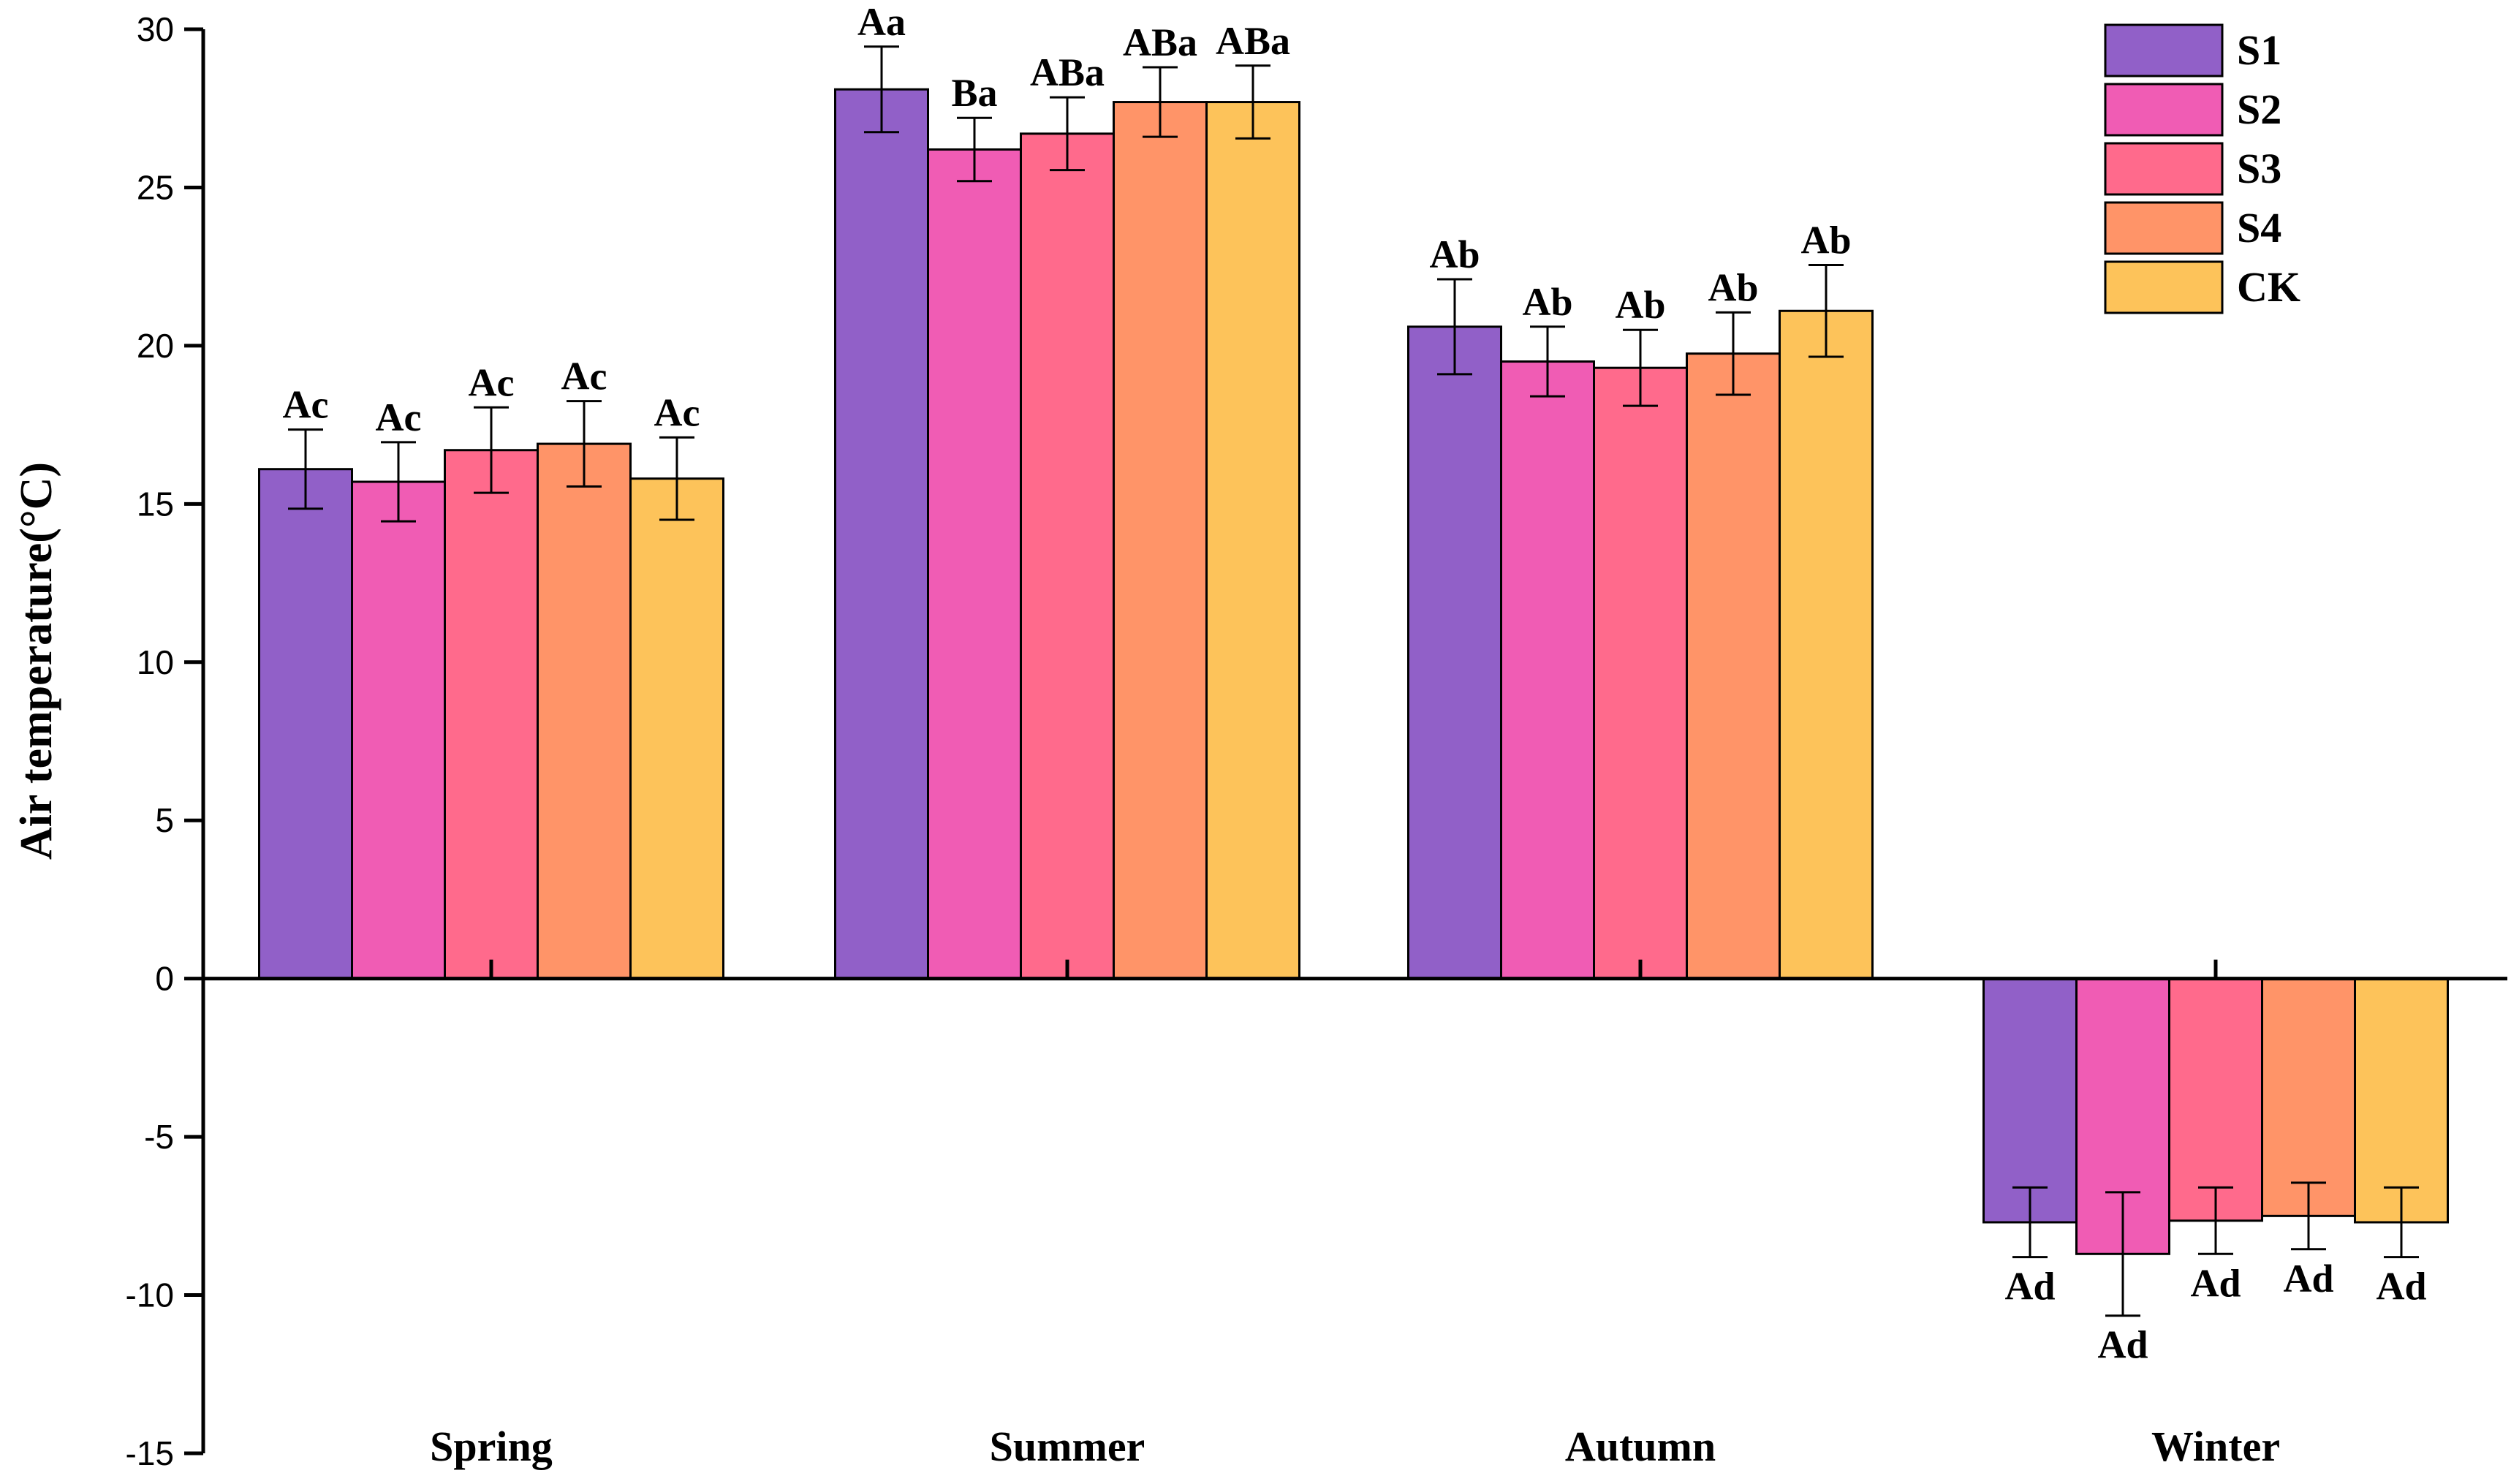 The width and height of the screenshot is (2511, 1484). I want to click on legend-label-s3: S3, so click(2259, 168).